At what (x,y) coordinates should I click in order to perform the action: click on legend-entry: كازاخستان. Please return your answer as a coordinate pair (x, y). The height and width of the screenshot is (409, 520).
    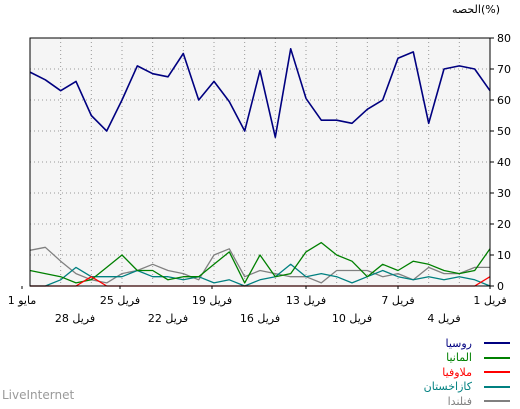
    Looking at the image, I should click on (467, 387).